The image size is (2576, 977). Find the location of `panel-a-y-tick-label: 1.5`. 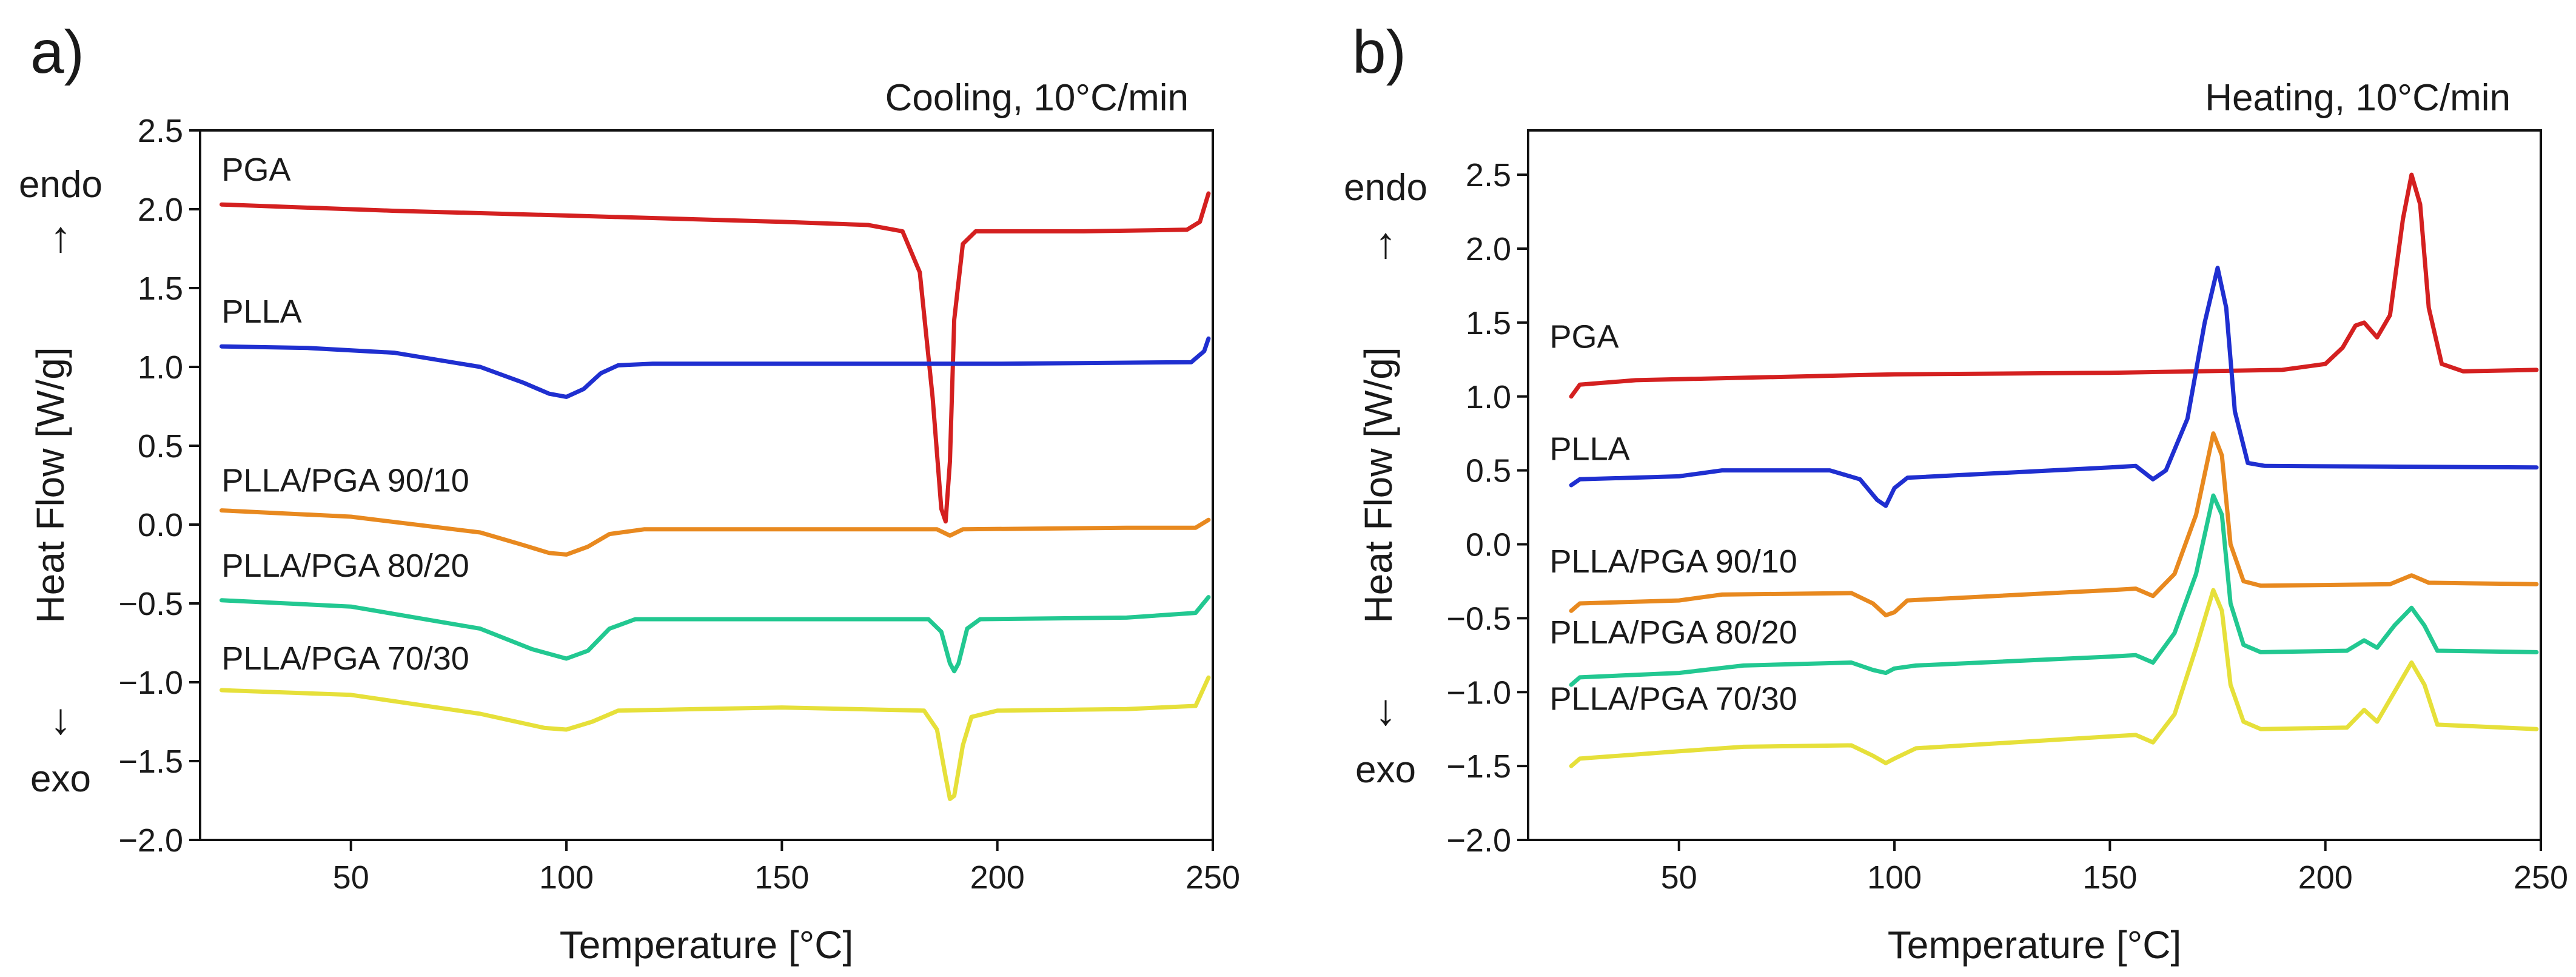

panel-a-y-tick-label: 1.5 is located at coordinates (161, 288).